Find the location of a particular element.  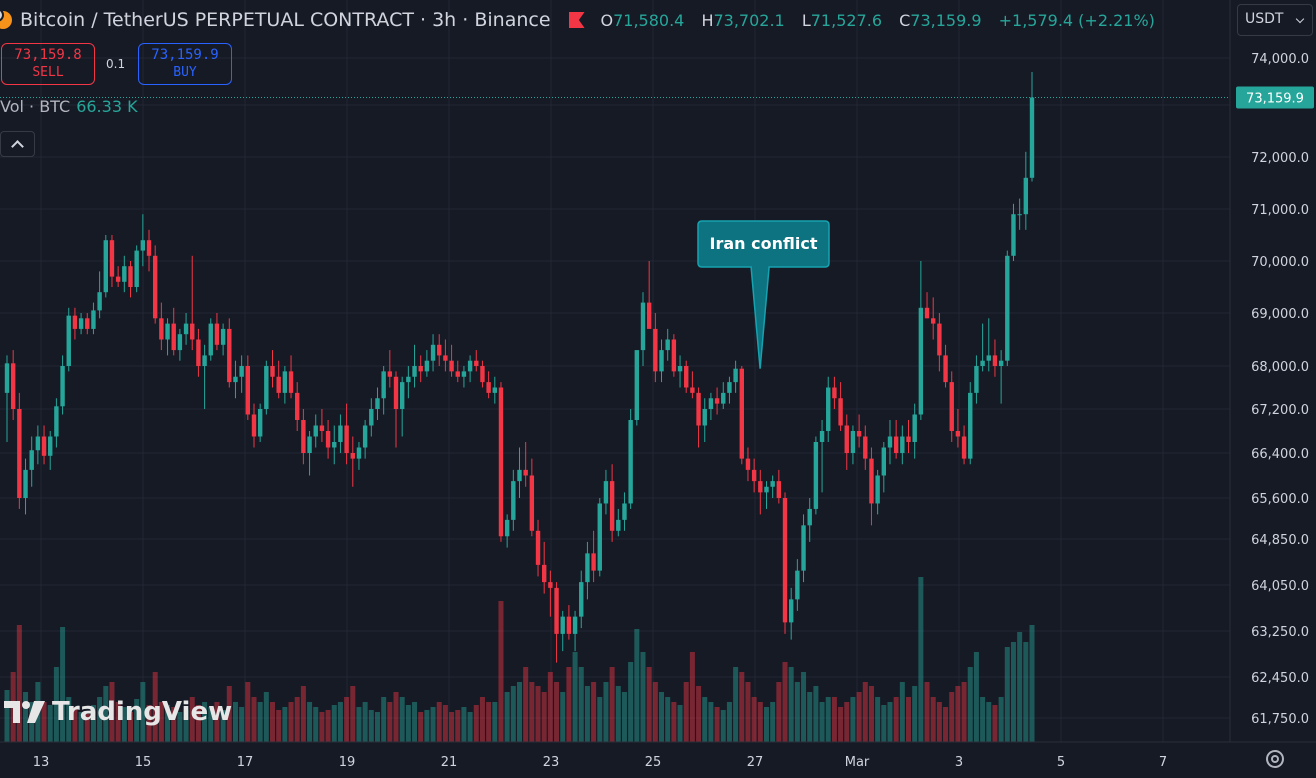

low-value: 71,527.6 is located at coordinates (846, 20).